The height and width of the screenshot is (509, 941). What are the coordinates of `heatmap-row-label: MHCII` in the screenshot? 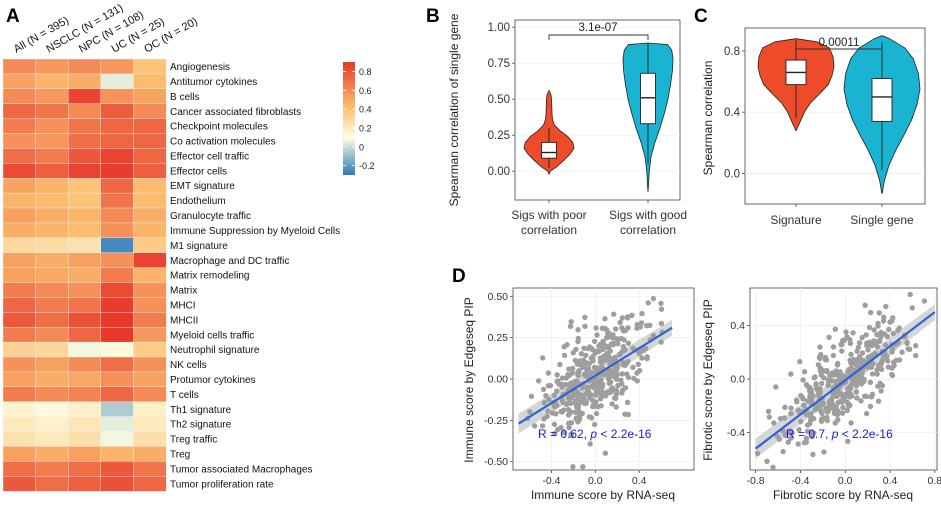 It's located at (184, 320).